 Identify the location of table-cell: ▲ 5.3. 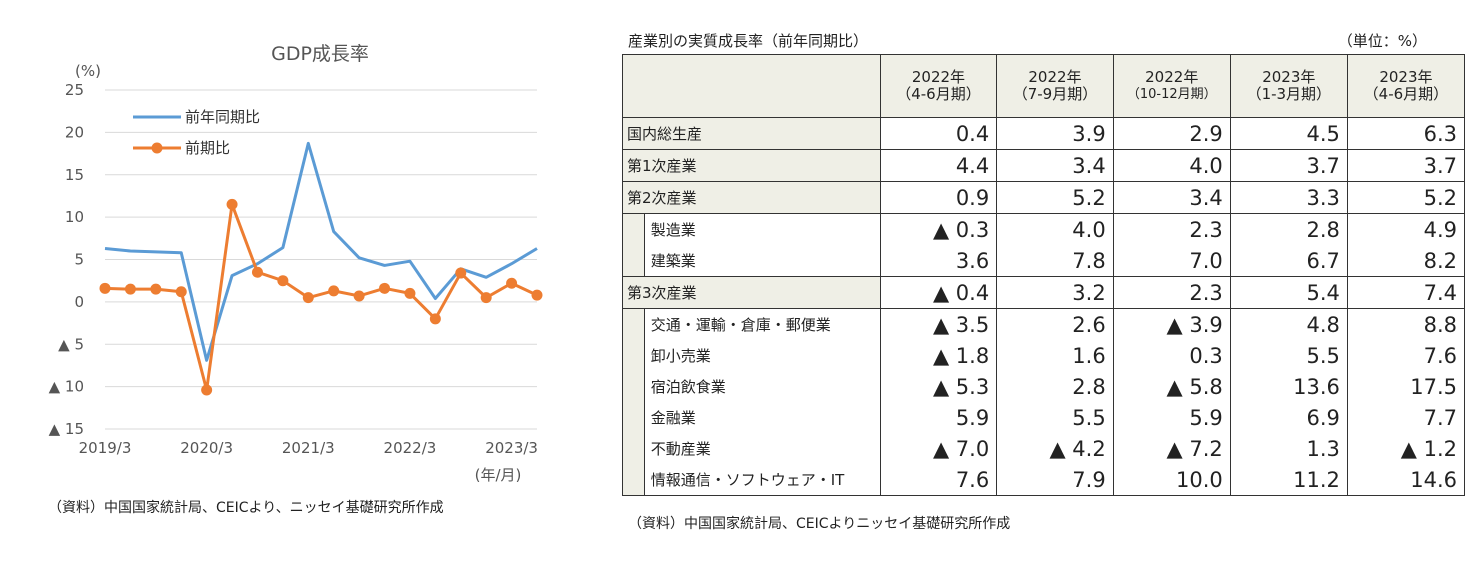
(938, 386).